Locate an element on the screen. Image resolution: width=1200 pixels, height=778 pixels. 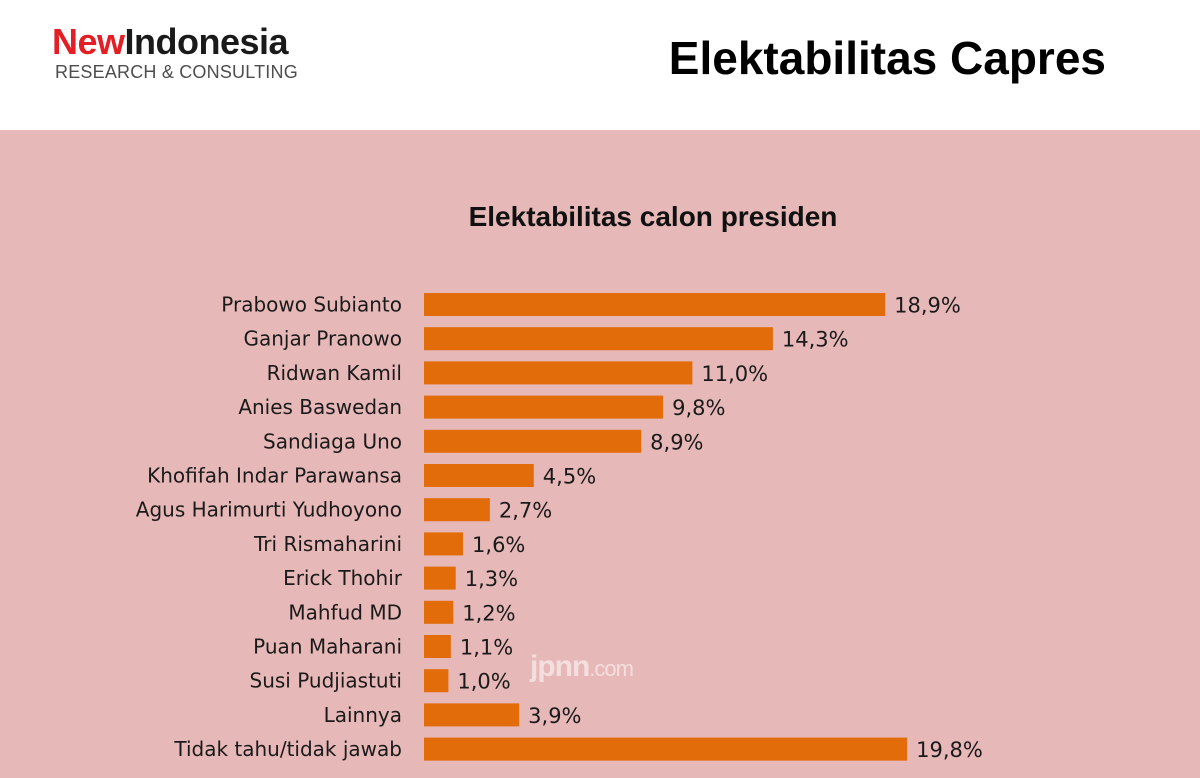
category-label: Susi Pudjiastuti is located at coordinates (326, 681).